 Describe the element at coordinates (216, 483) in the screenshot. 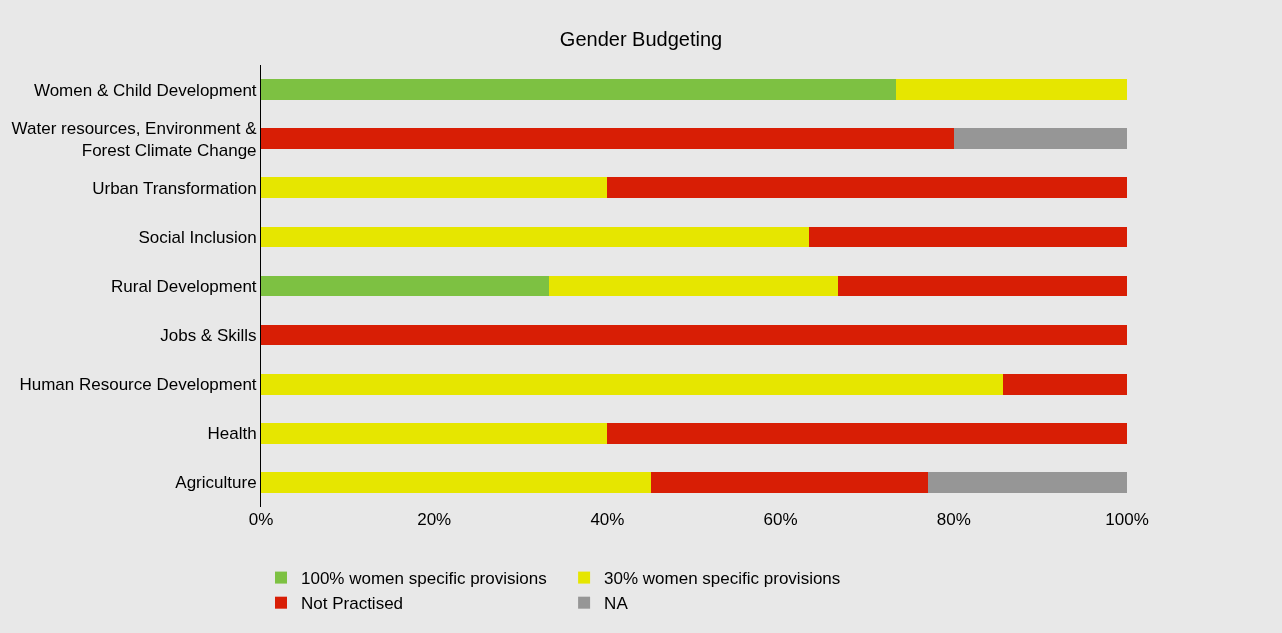

I see `y-tick-label: Agriculture` at that location.